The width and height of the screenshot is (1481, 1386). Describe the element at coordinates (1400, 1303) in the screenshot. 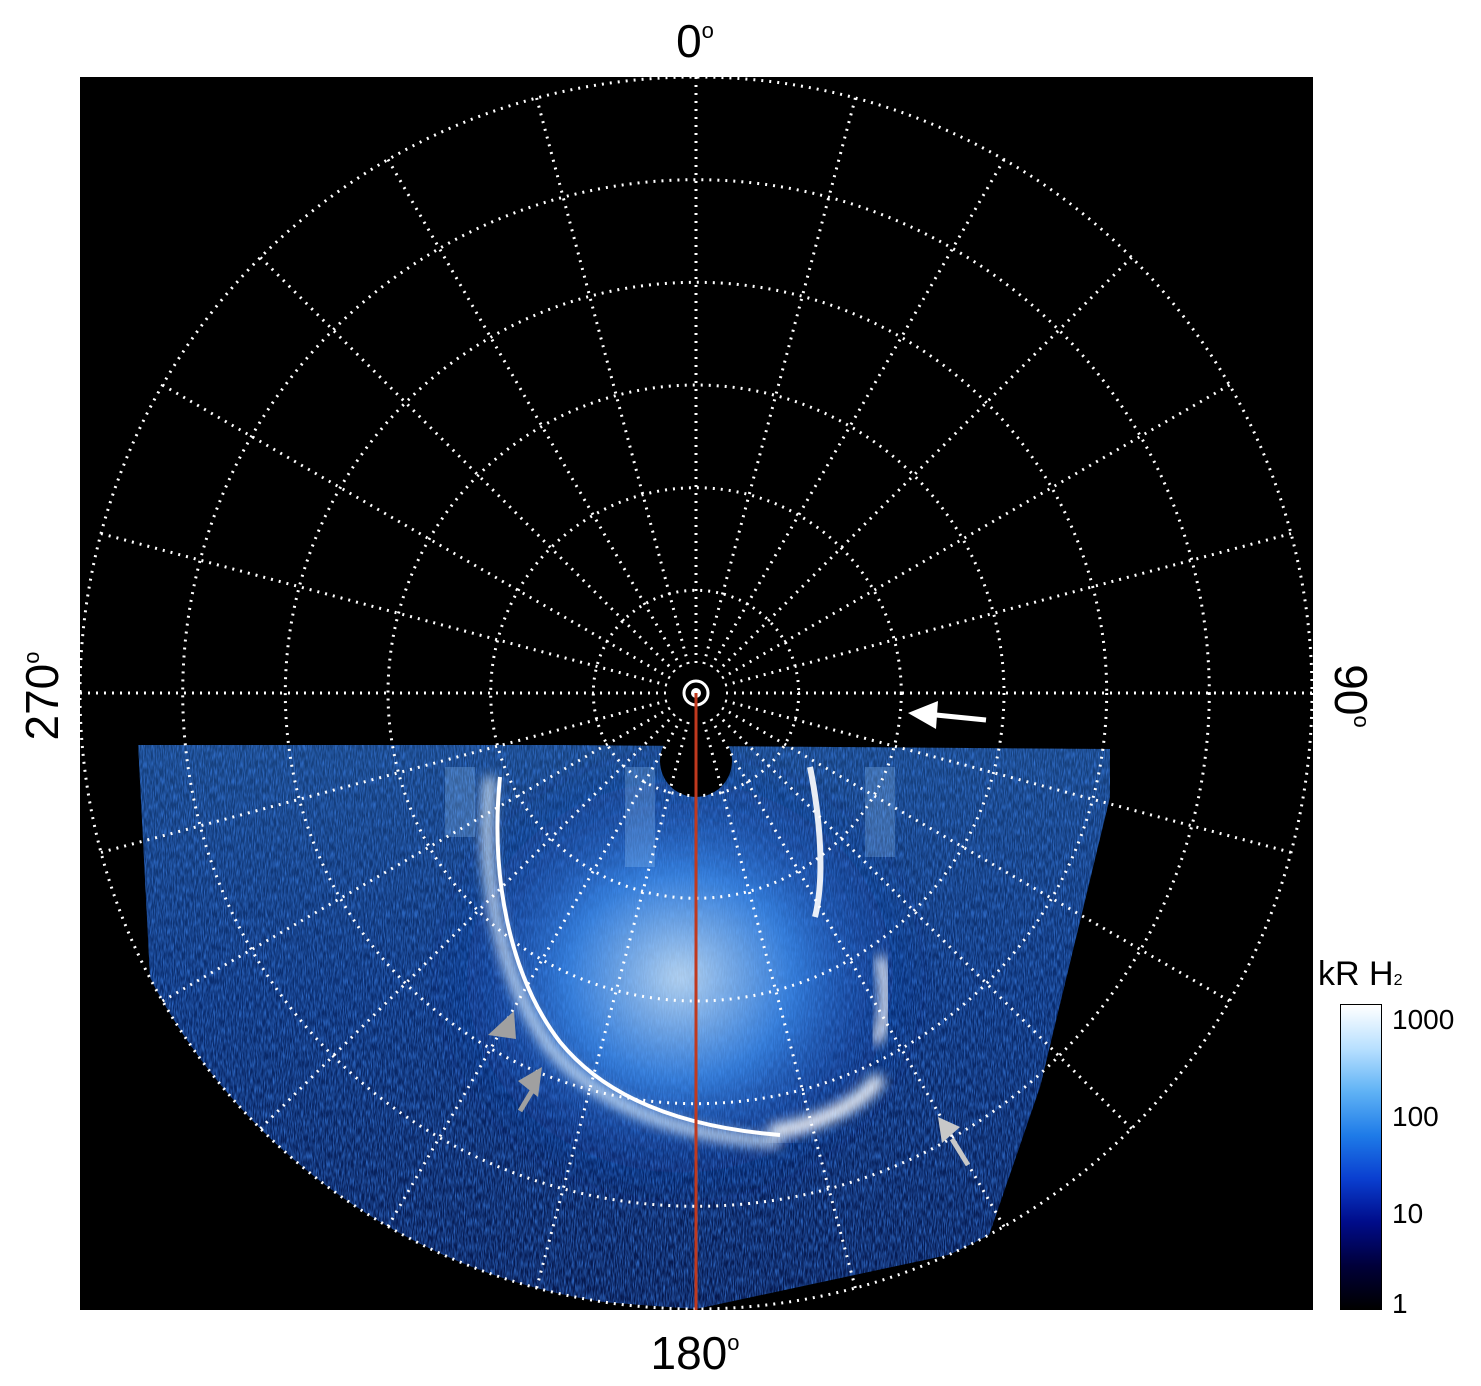

I see `colorbar-tick-1: 1` at that location.